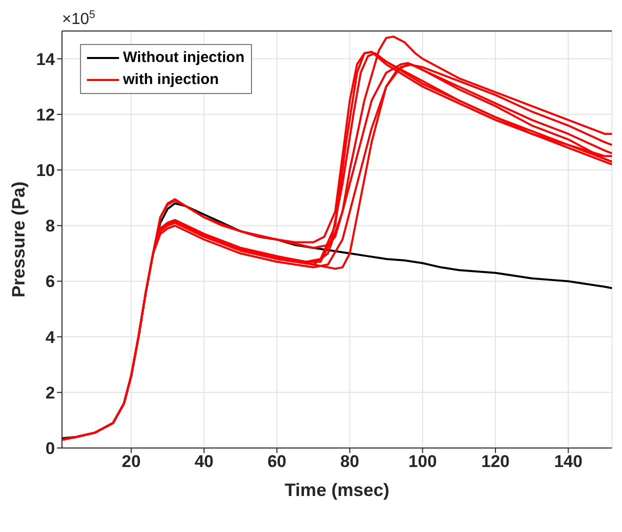 This screenshot has width=622, height=532. Describe the element at coordinates (18, 239) in the screenshot. I see `y-axis-title: Pressure (Pa)` at that location.